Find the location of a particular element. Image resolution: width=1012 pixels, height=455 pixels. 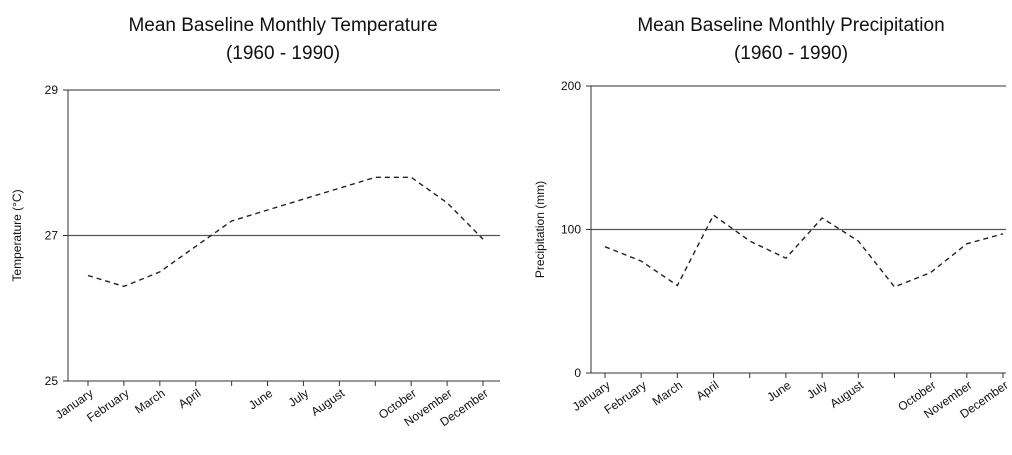

precip-x-tick-label: July is located at coordinates (817, 390).